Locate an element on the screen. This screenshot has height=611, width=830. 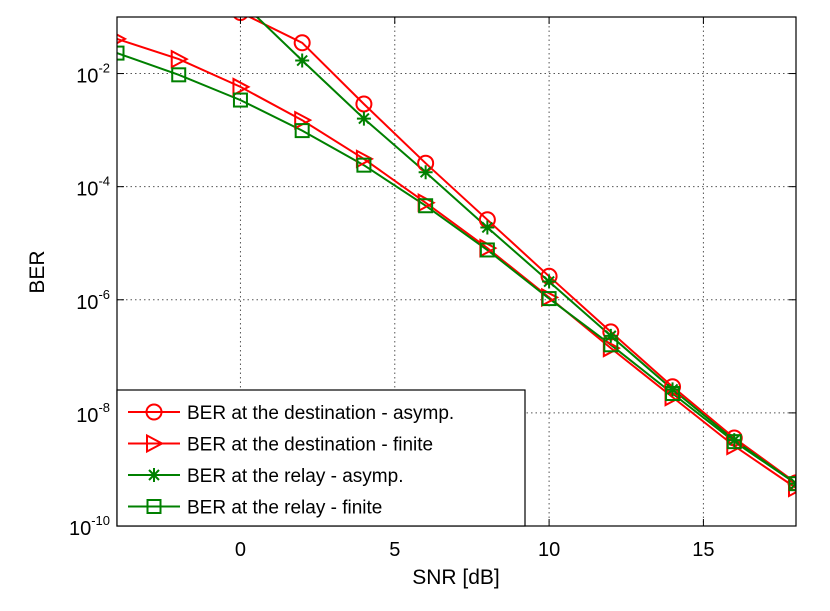
legend-label: BER at the relay - asymp. is located at coordinates (295, 476).